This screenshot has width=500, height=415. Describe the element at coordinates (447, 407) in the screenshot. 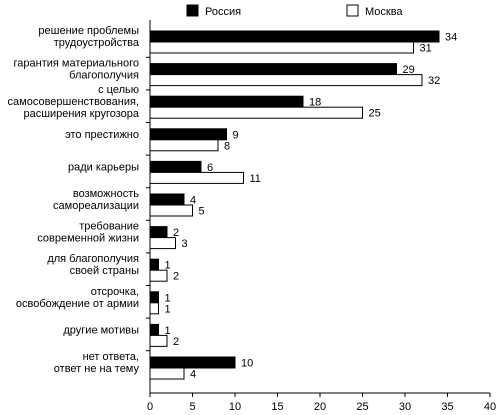

I see `x-tick-label-8: 35` at that location.